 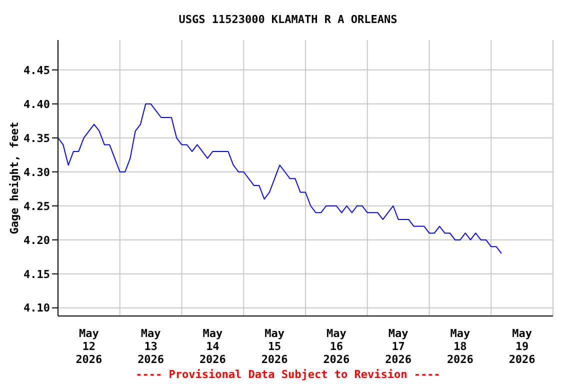 What do you see at coordinates (14, 178) in the screenshot?
I see `y-axis-title: Gage height, feet` at bounding box center [14, 178].